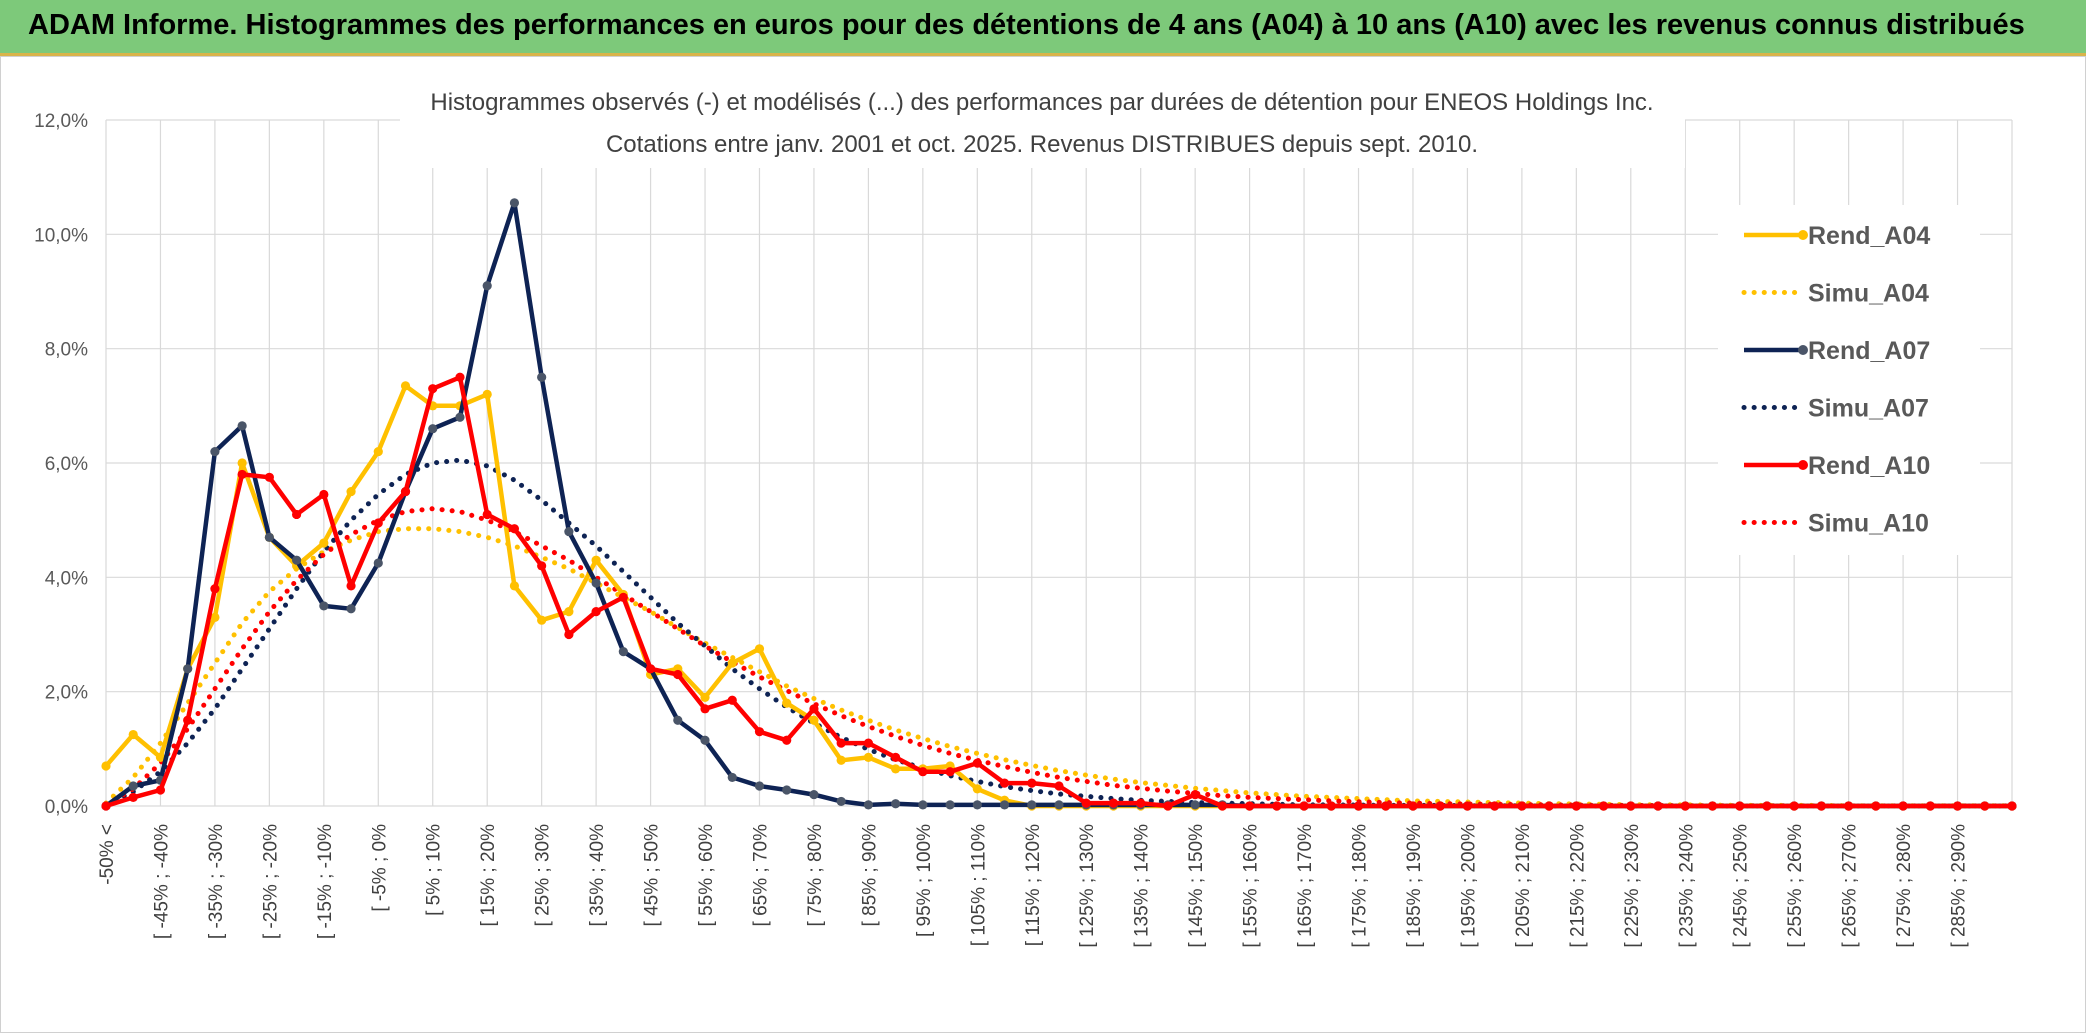  I want to click on x-tick-label: [ 135% ; 140%, so click(1142, 886).